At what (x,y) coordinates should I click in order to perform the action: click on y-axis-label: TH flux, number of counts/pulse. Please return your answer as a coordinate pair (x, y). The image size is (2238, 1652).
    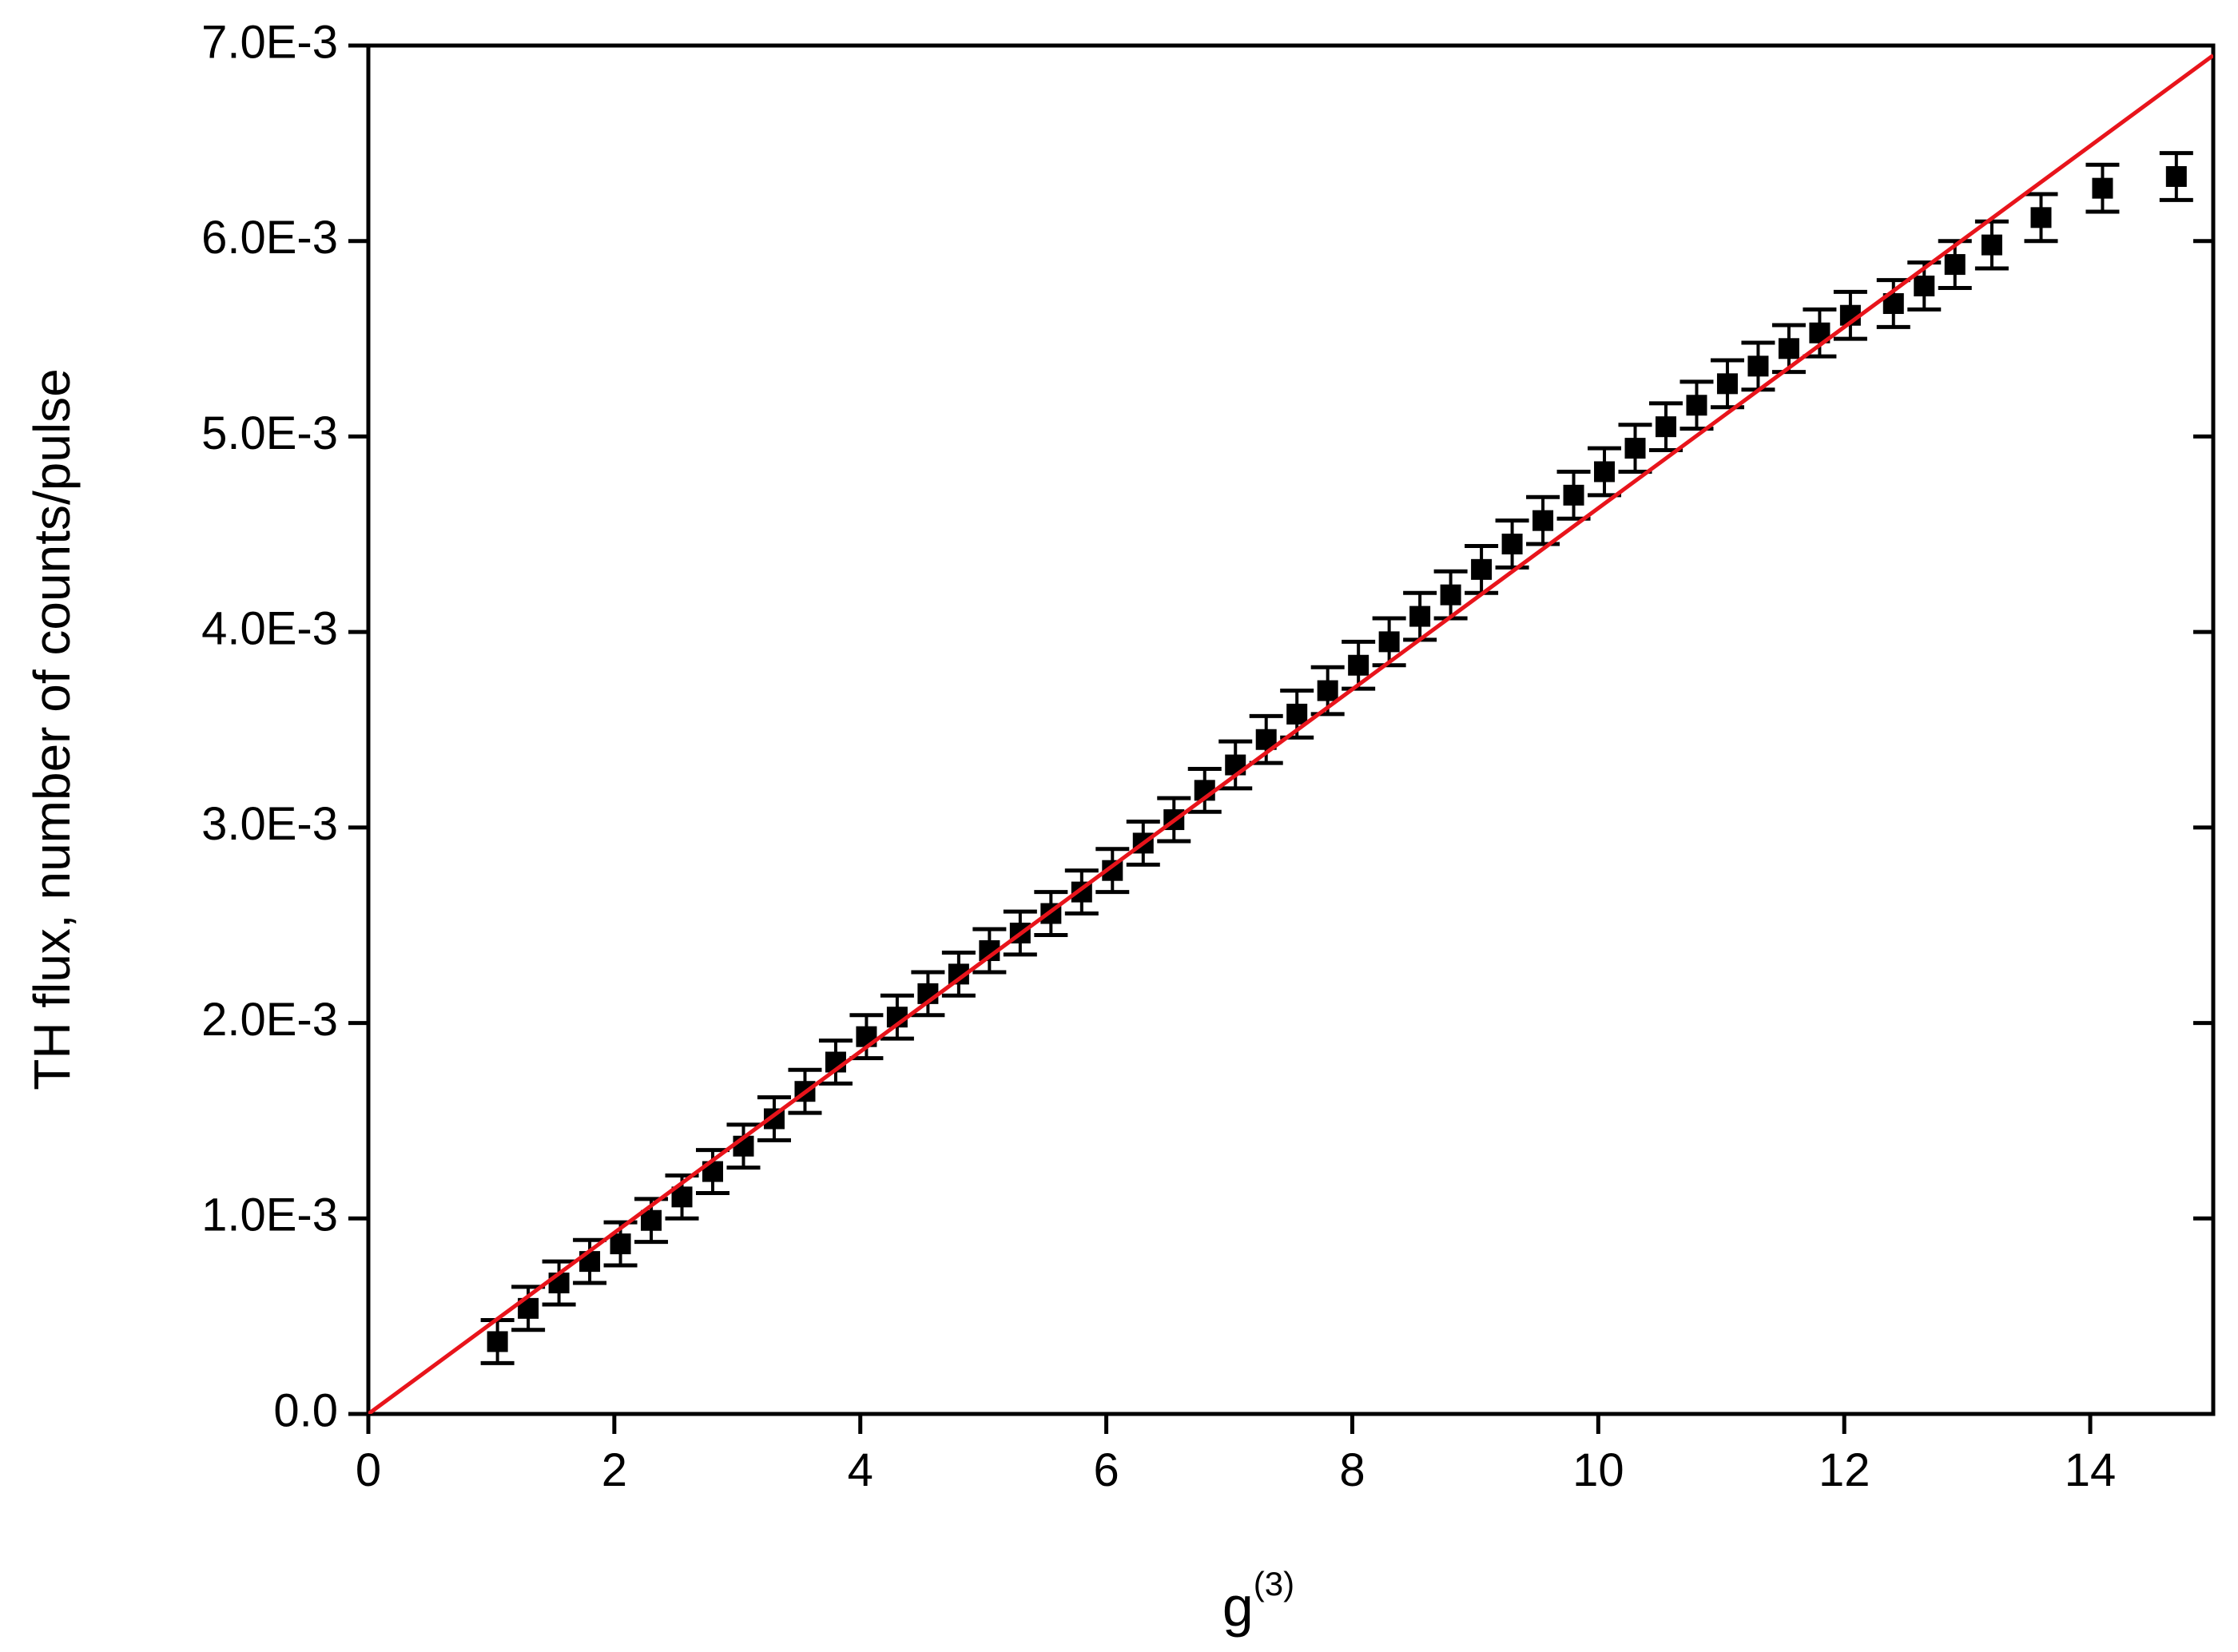
    Looking at the image, I should click on (52, 729).